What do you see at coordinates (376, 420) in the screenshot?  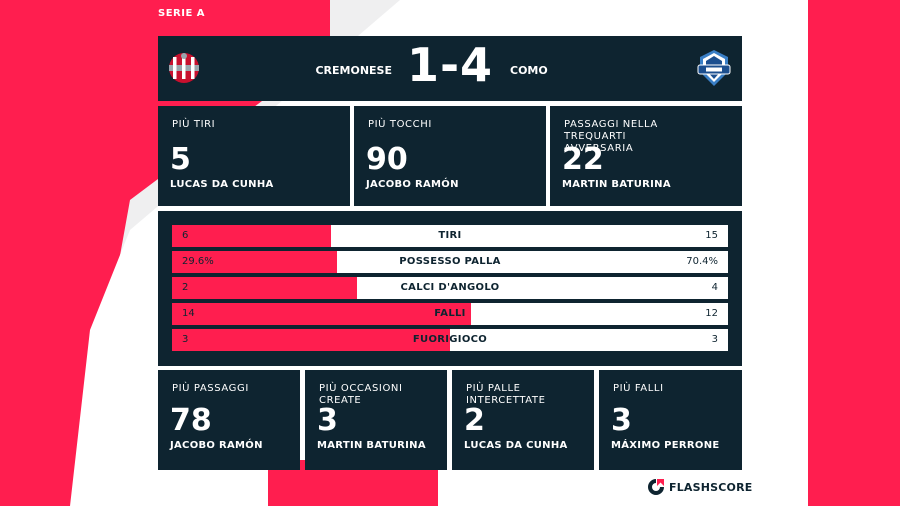 I see `stat-card-most-chances-created: PIÙ OCCASIONI CREATE 3 MARTIN BATURINA` at bounding box center [376, 420].